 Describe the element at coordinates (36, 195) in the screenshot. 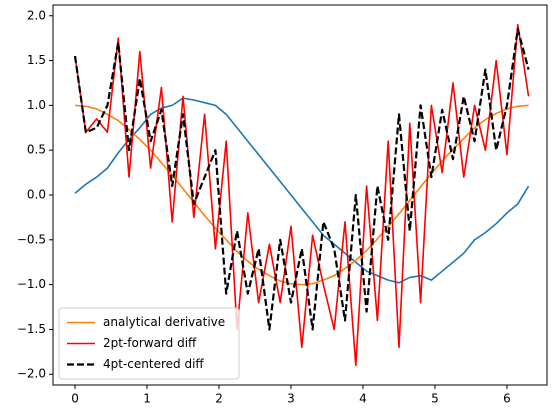

I see `y-tick-label: 0.0` at that location.